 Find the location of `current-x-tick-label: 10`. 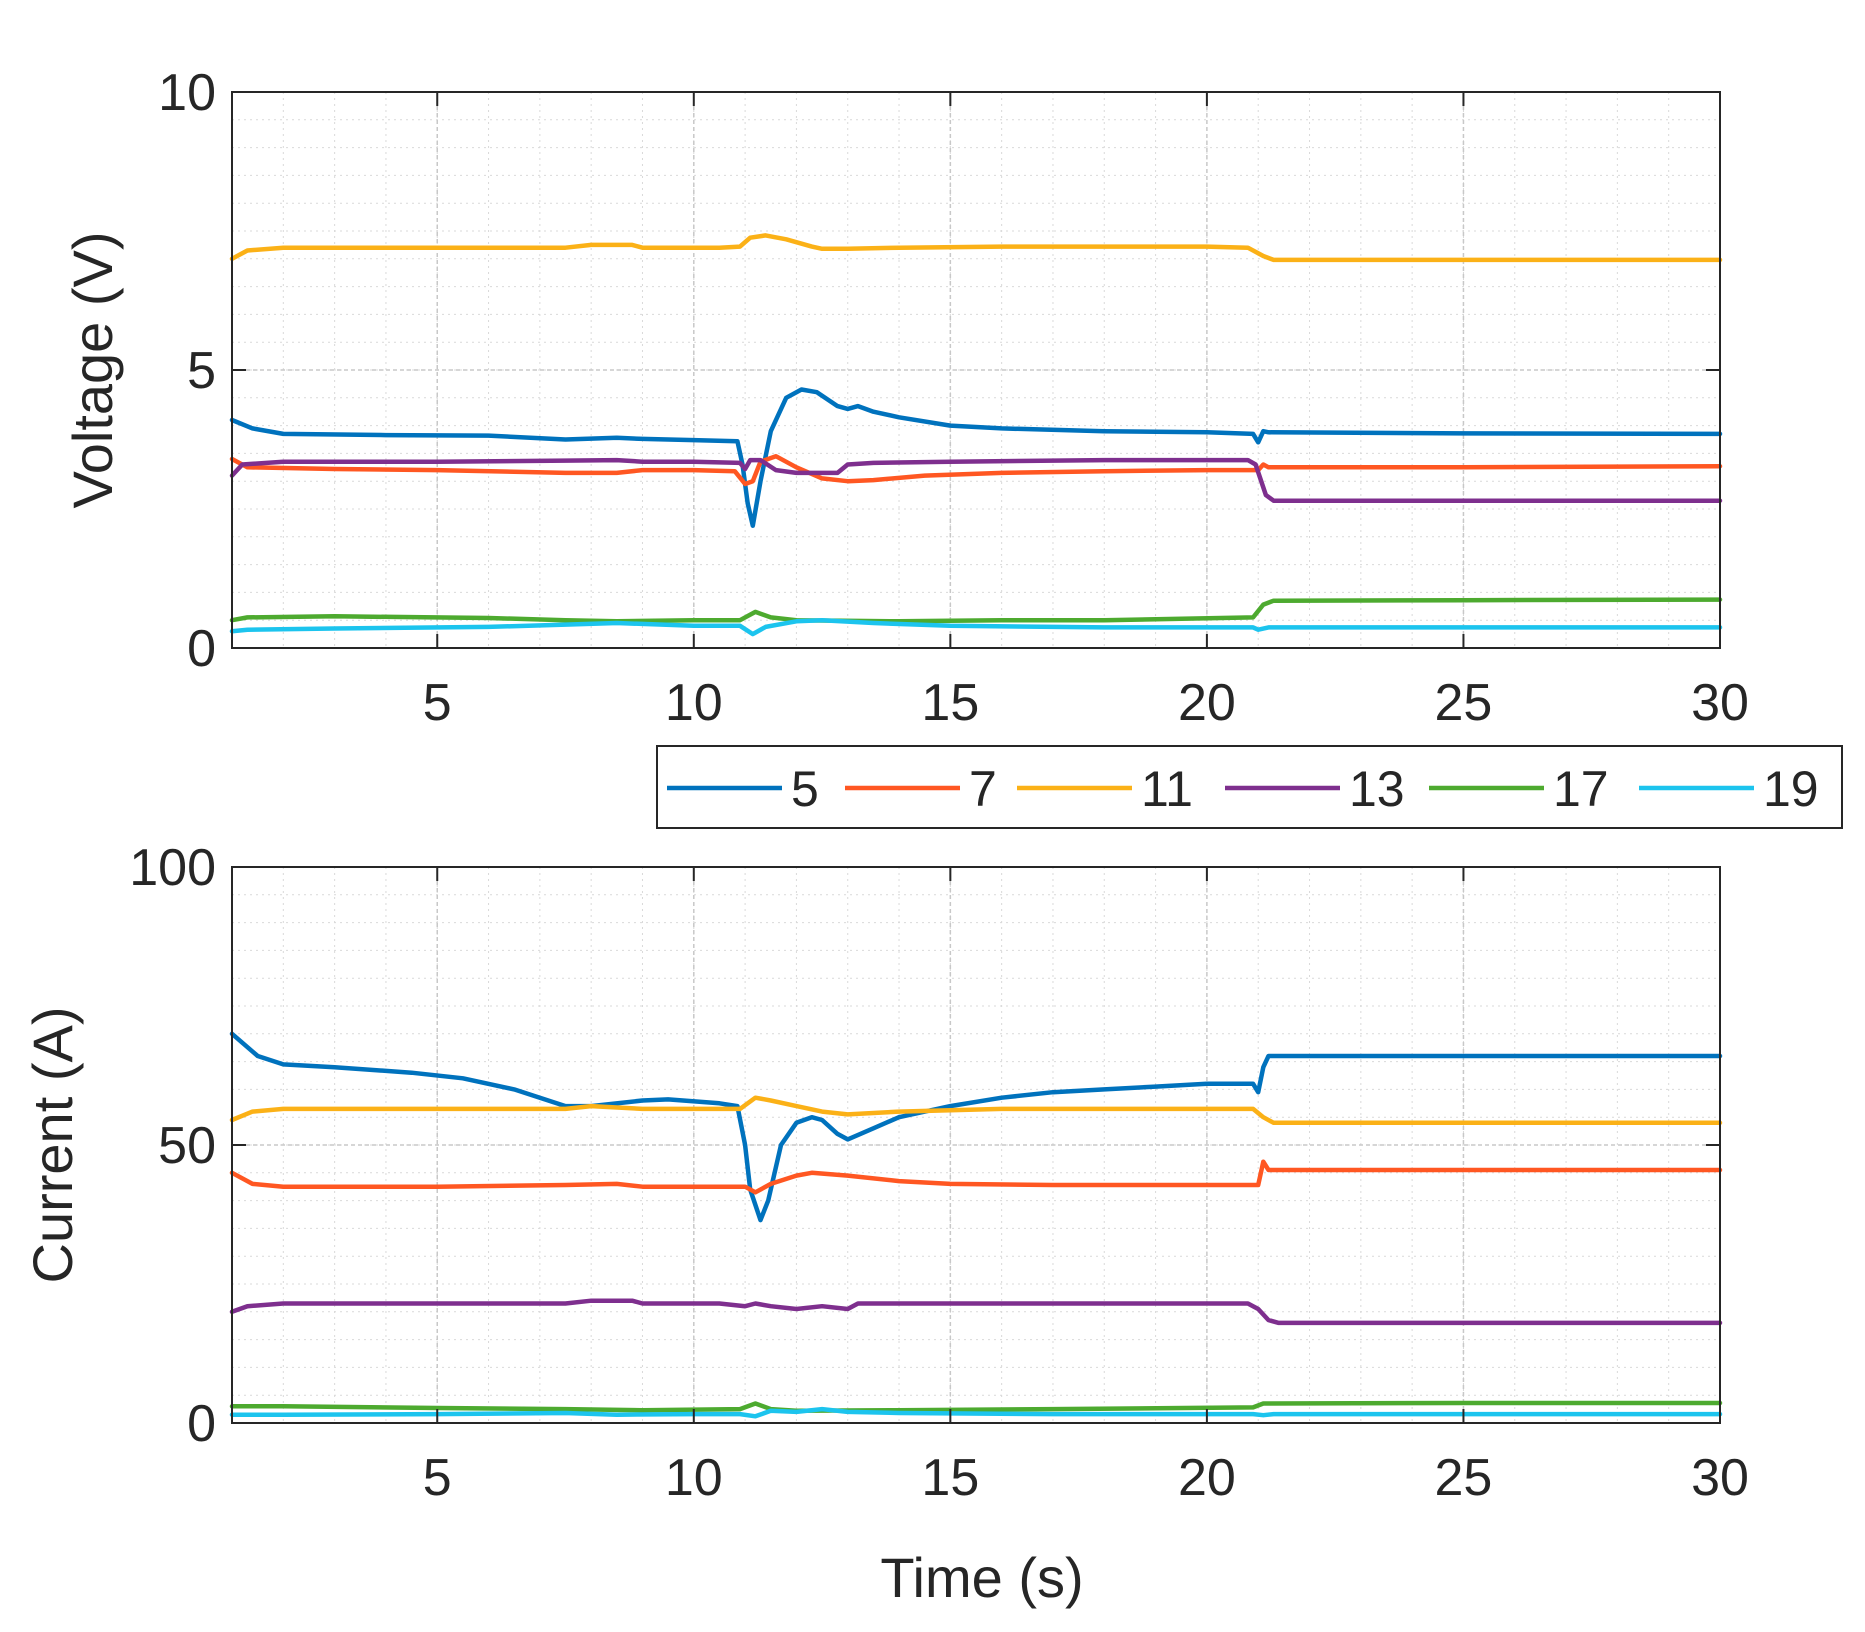

current-x-tick-label: 10 is located at coordinates (694, 1478).